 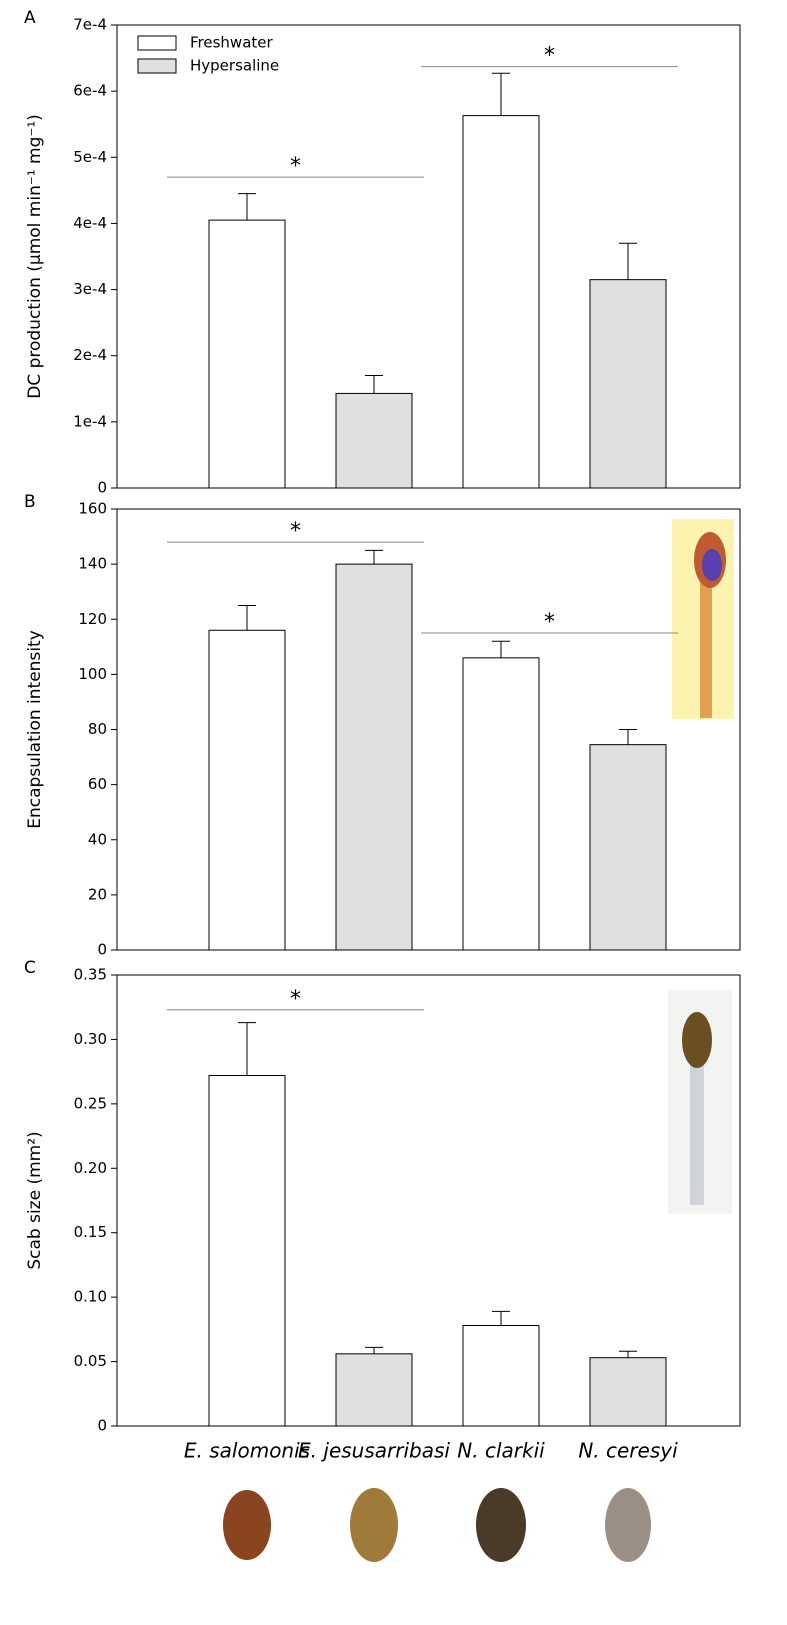 I want to click on y-tick-label: 0.05, so click(x=90, y=1361).